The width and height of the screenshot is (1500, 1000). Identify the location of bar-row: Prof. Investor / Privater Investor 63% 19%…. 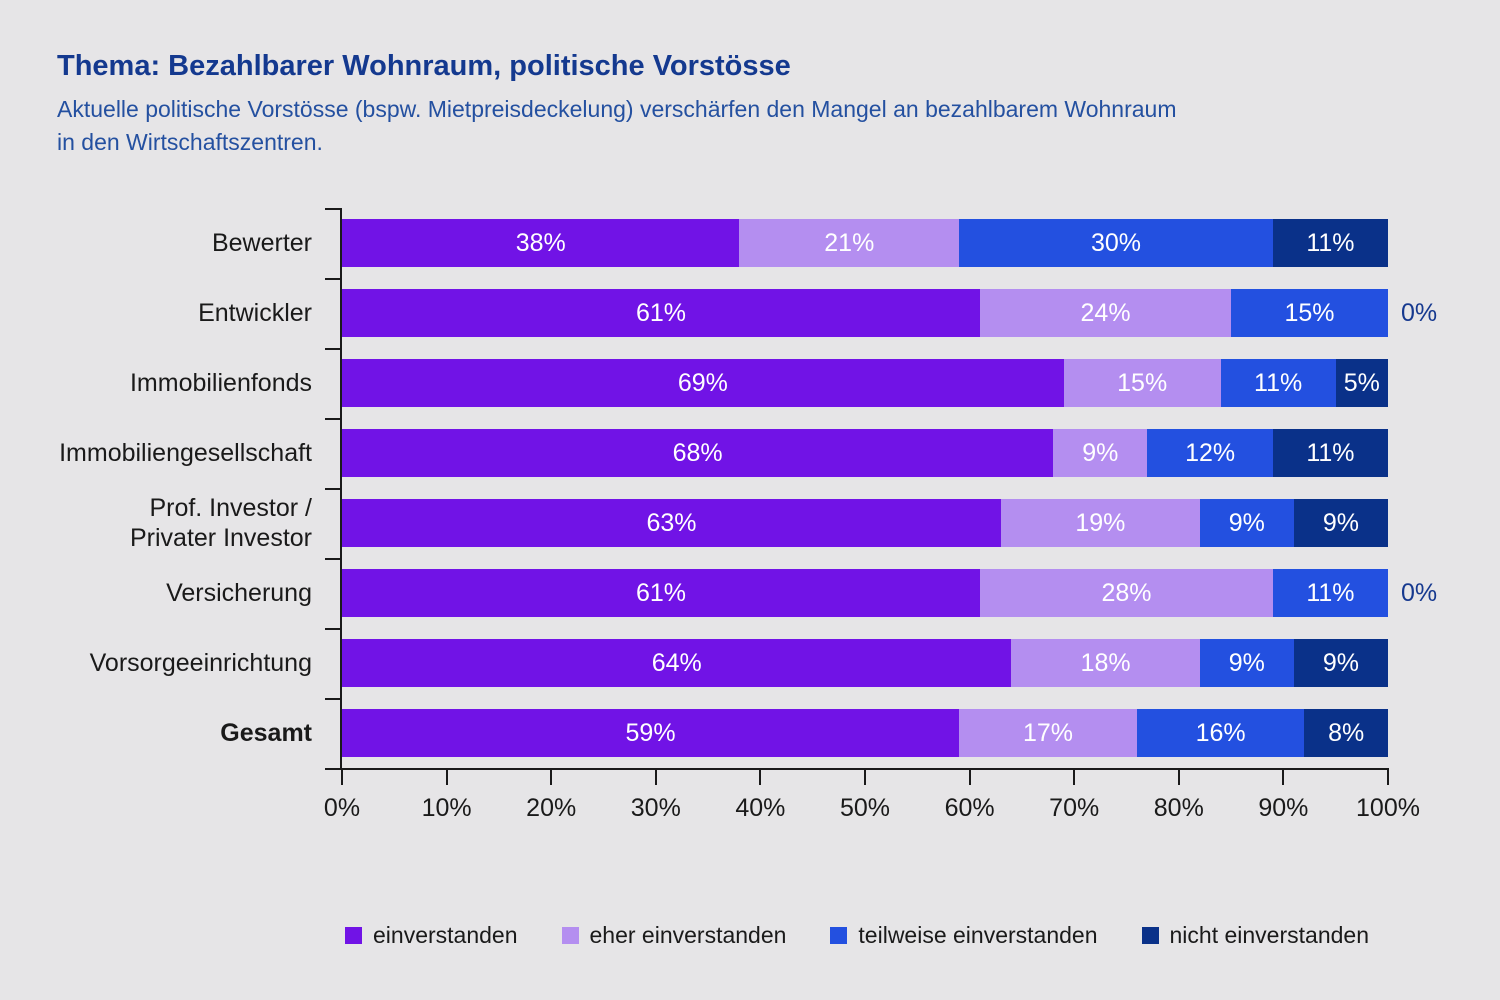
(759, 523).